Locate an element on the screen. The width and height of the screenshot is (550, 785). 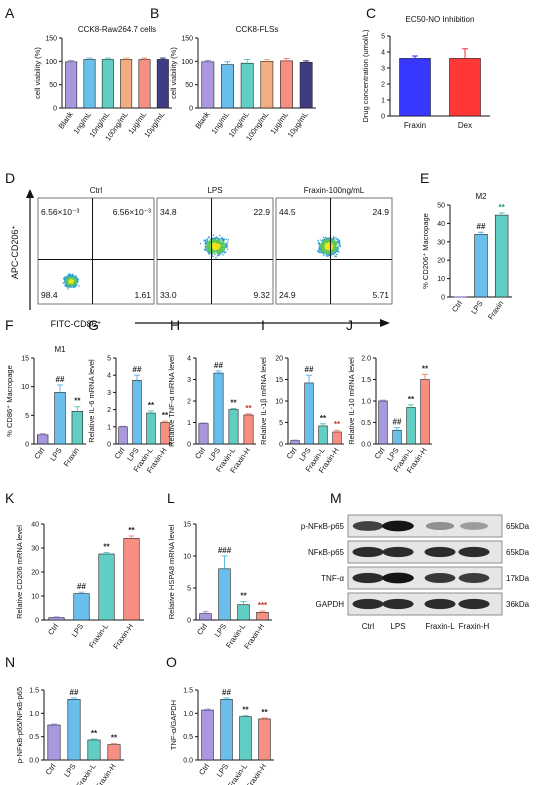
y-axis-label: Relative TNF-α mRNA level is located at coordinates (171, 401).